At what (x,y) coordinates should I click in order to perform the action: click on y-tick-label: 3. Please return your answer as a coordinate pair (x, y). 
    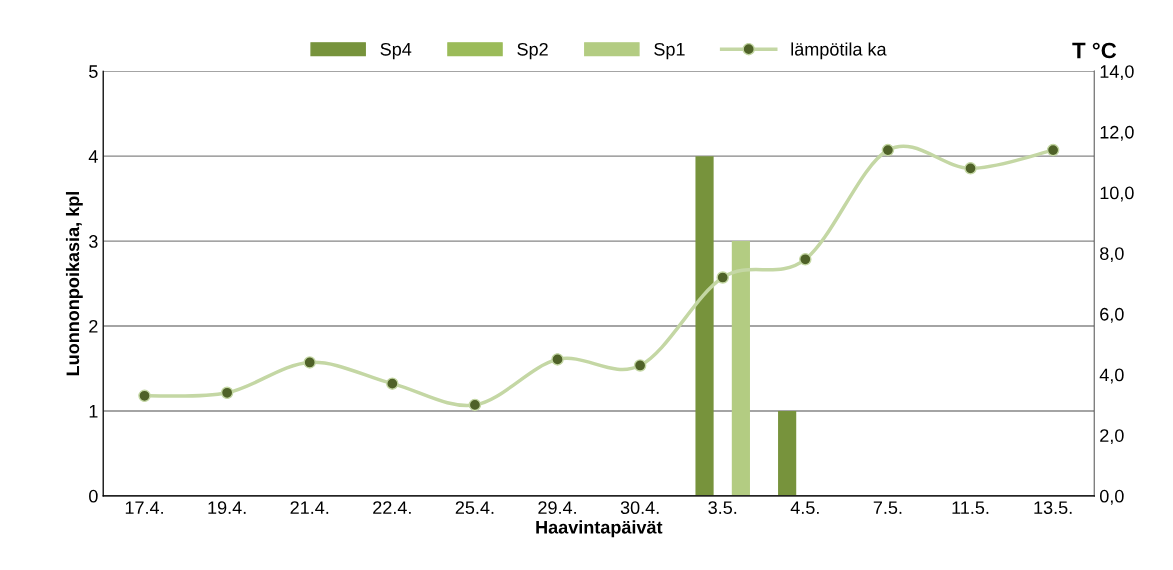
    Looking at the image, I should click on (93, 241).